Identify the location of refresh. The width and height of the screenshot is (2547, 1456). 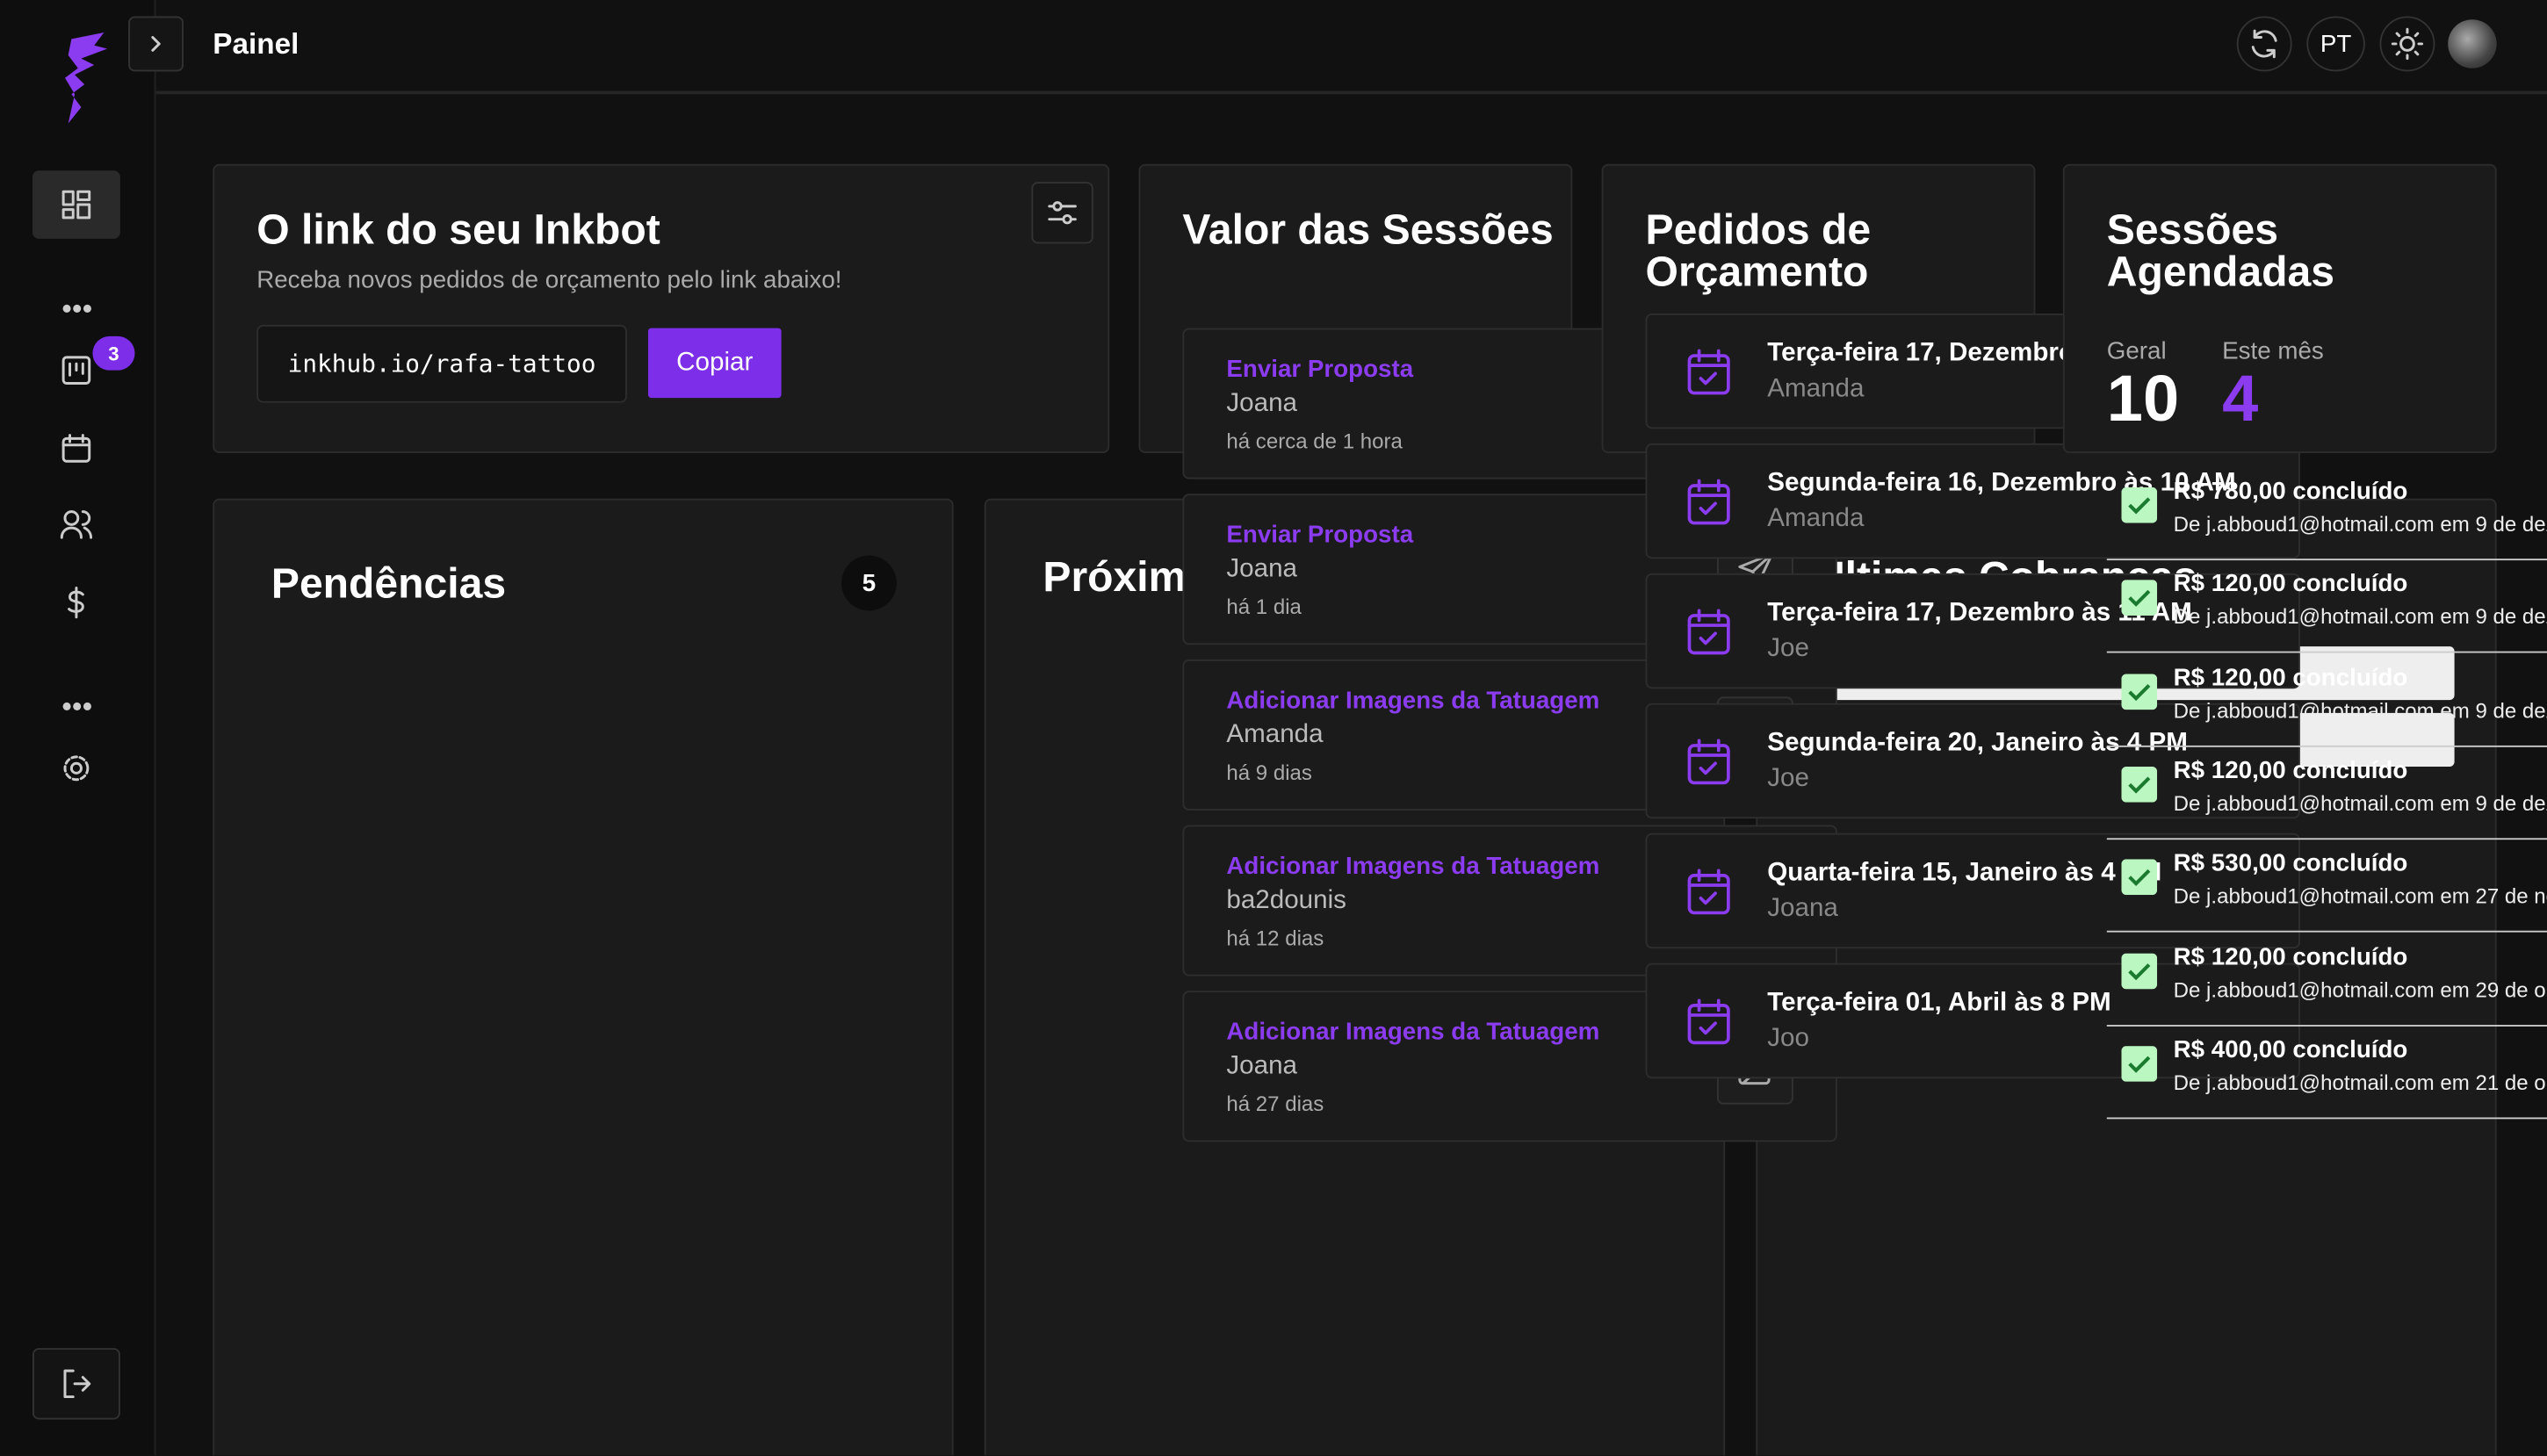
(2264, 44).